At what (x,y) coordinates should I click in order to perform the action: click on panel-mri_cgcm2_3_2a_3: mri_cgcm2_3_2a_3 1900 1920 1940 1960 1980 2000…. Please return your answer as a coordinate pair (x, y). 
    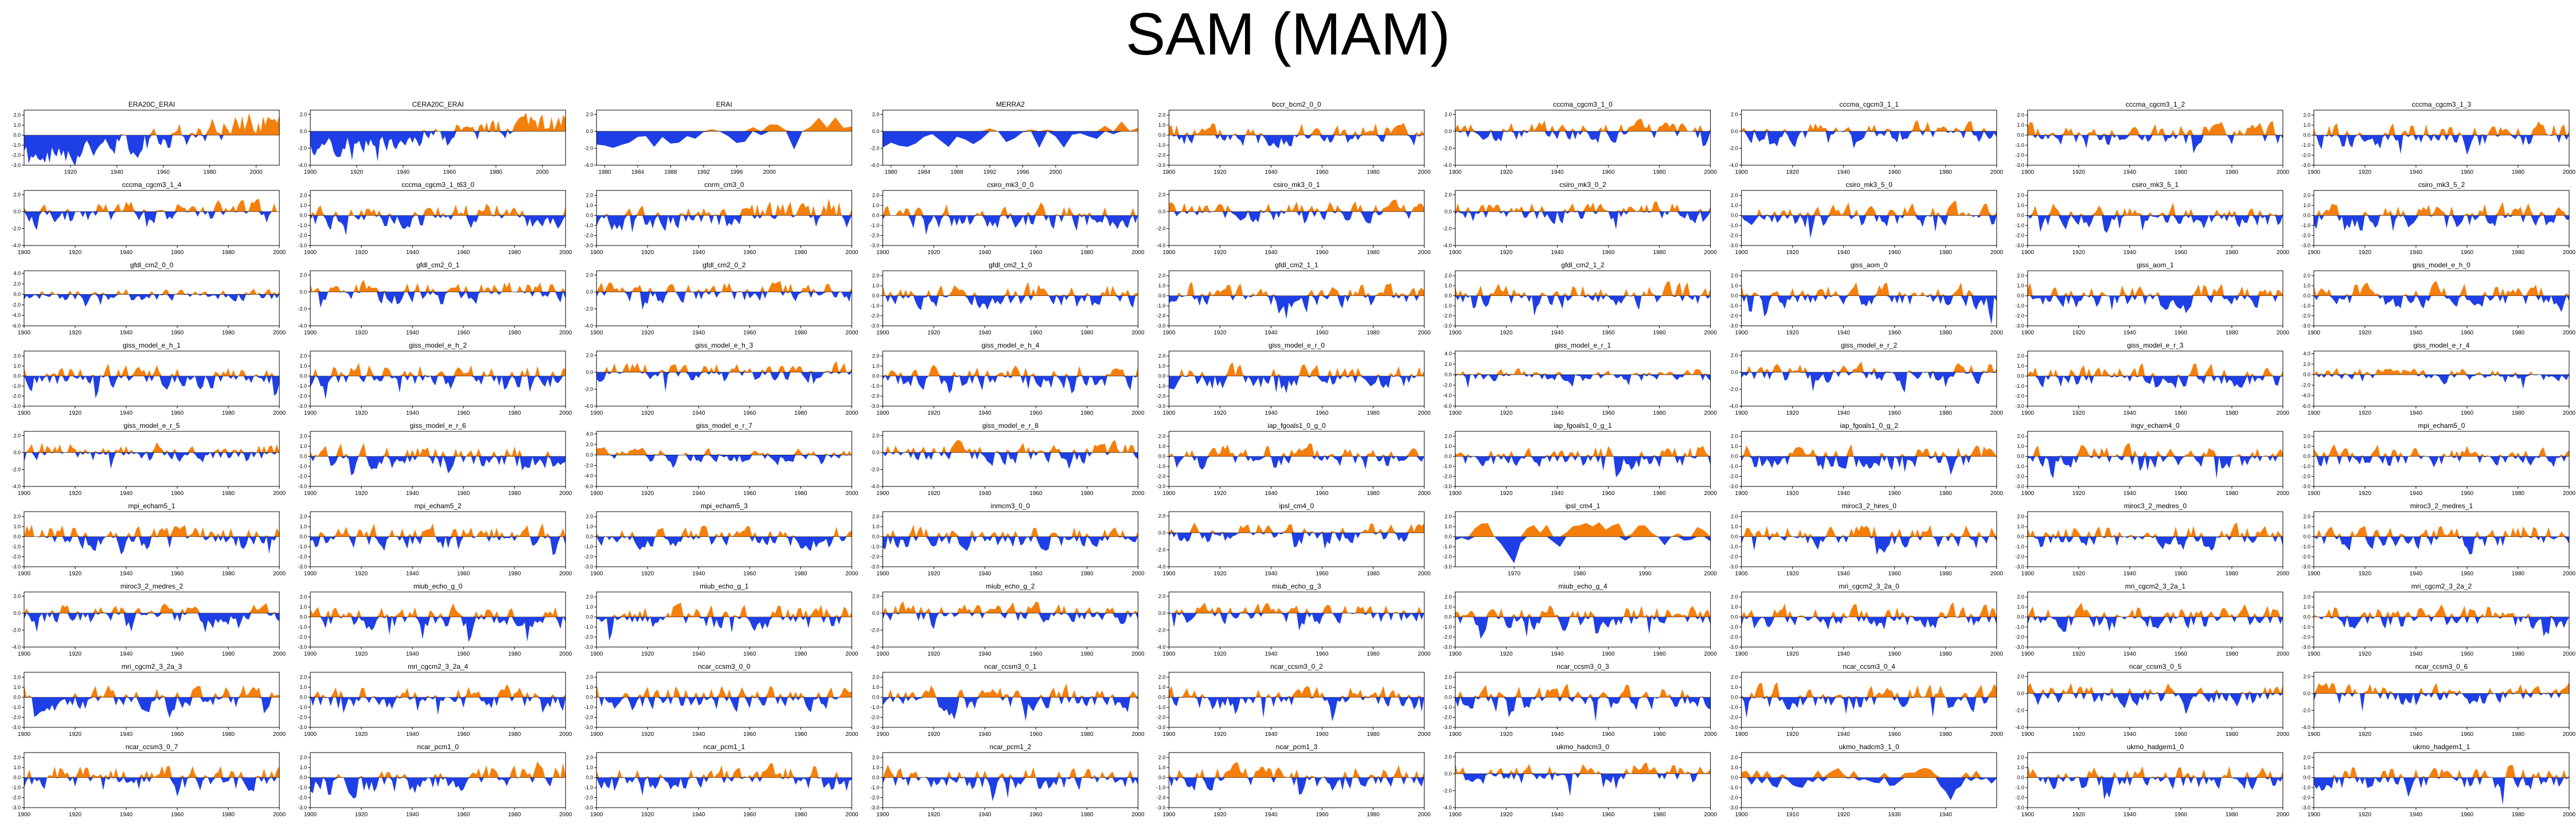
    Looking at the image, I should click on (148, 700).